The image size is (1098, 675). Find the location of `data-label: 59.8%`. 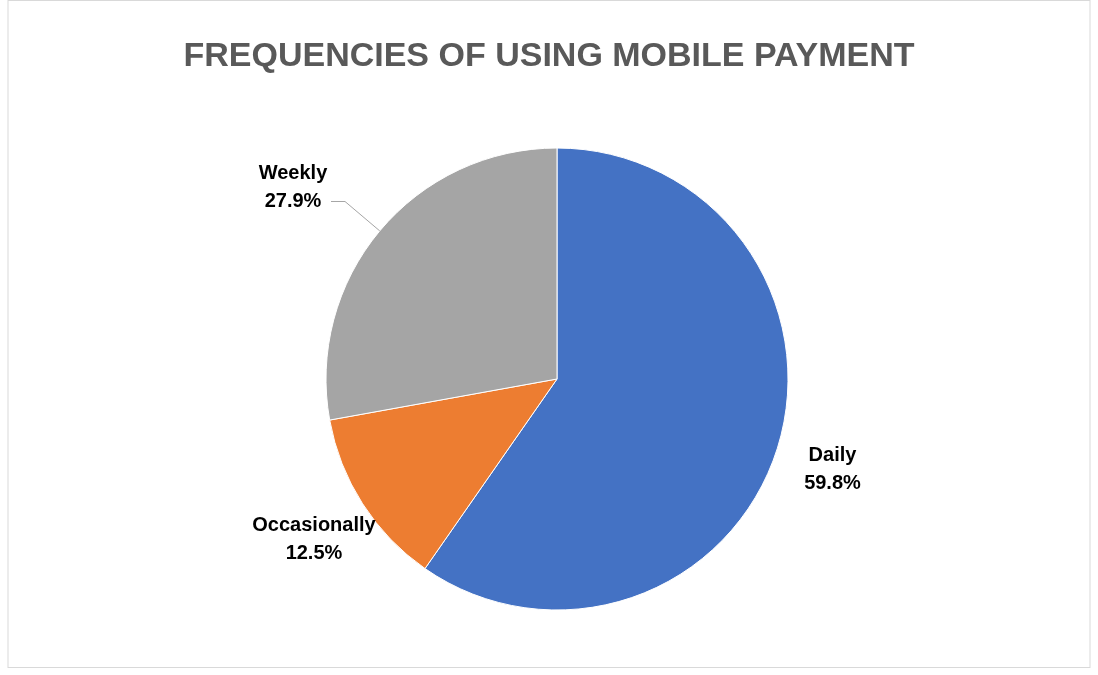

data-label: 59.8% is located at coordinates (833, 482).